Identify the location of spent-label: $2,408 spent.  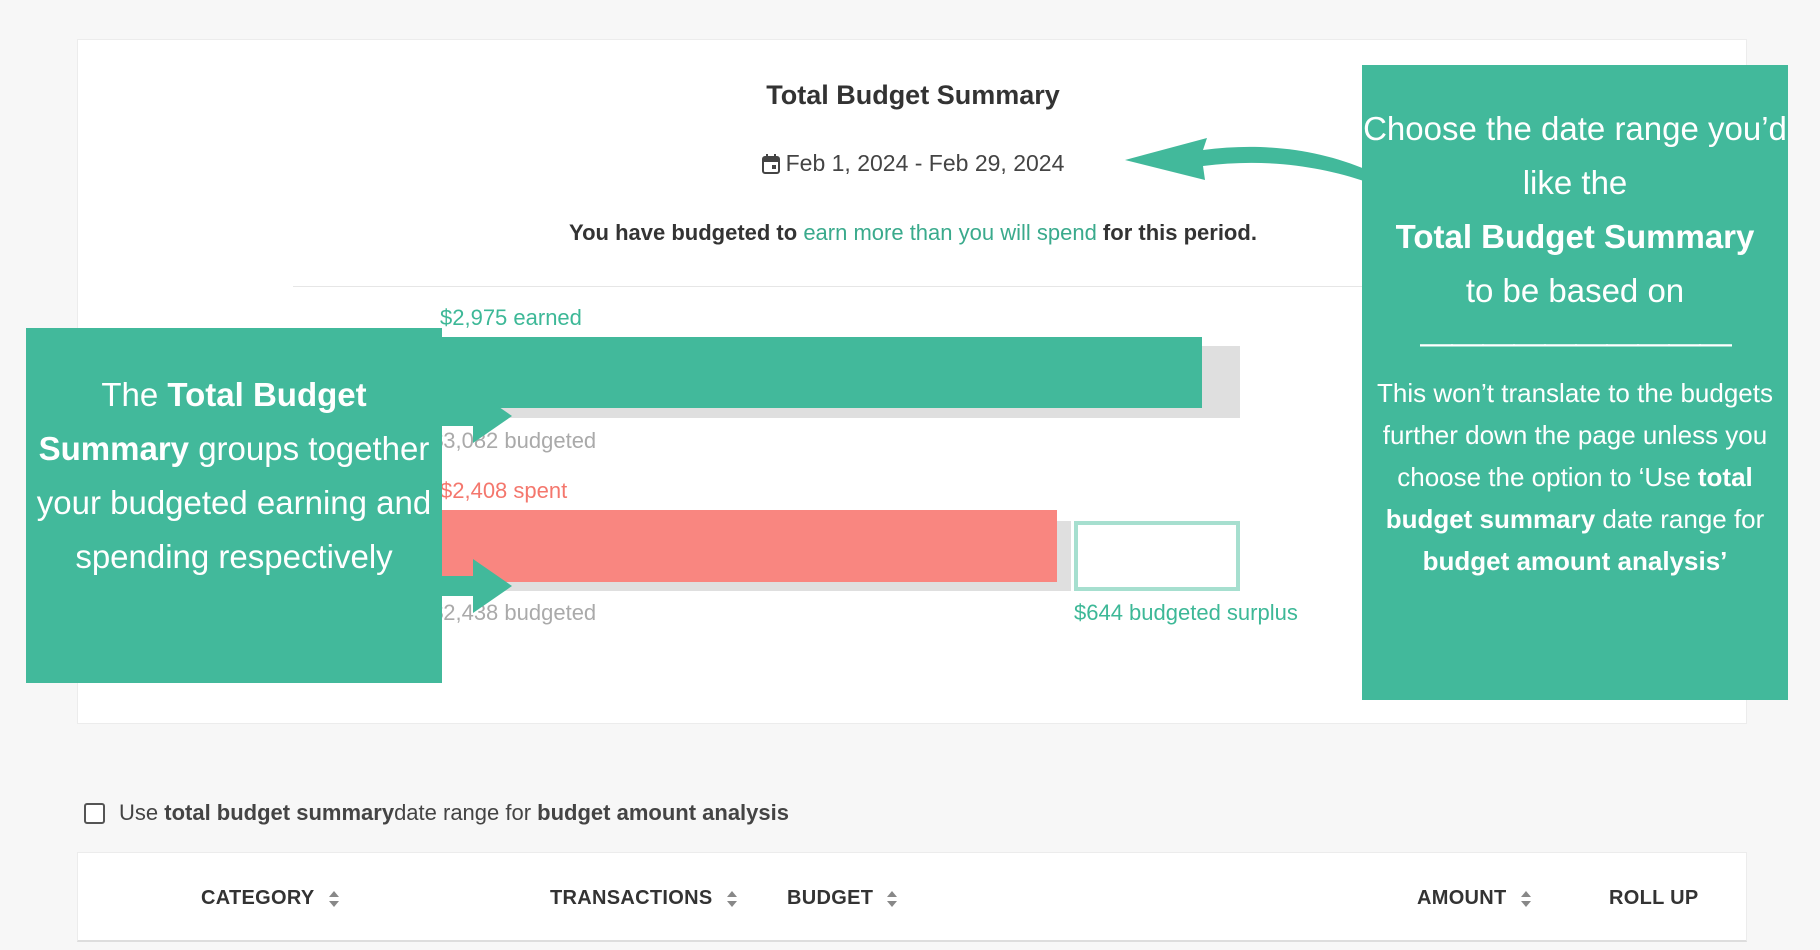
(504, 490).